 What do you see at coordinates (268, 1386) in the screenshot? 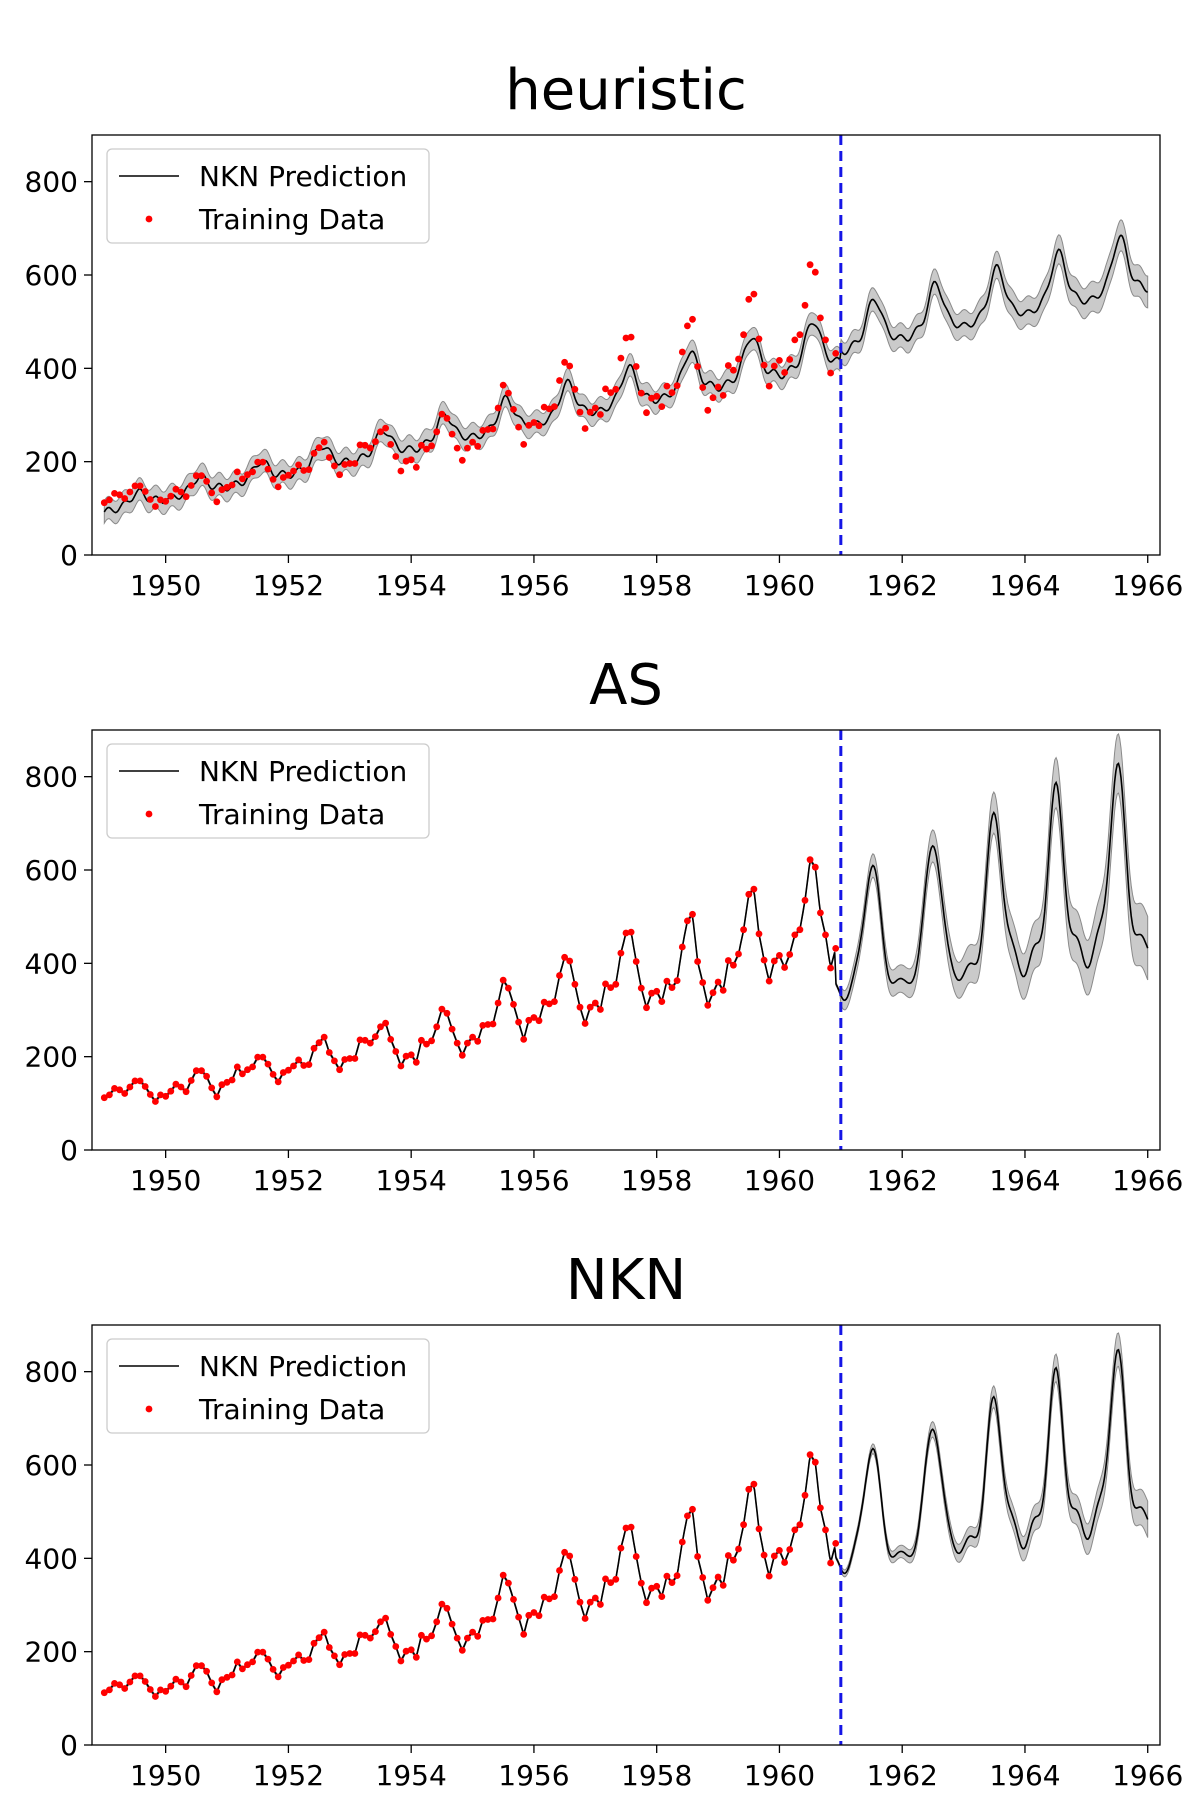
I see `legend: NKN Prediction Training Data` at bounding box center [268, 1386].